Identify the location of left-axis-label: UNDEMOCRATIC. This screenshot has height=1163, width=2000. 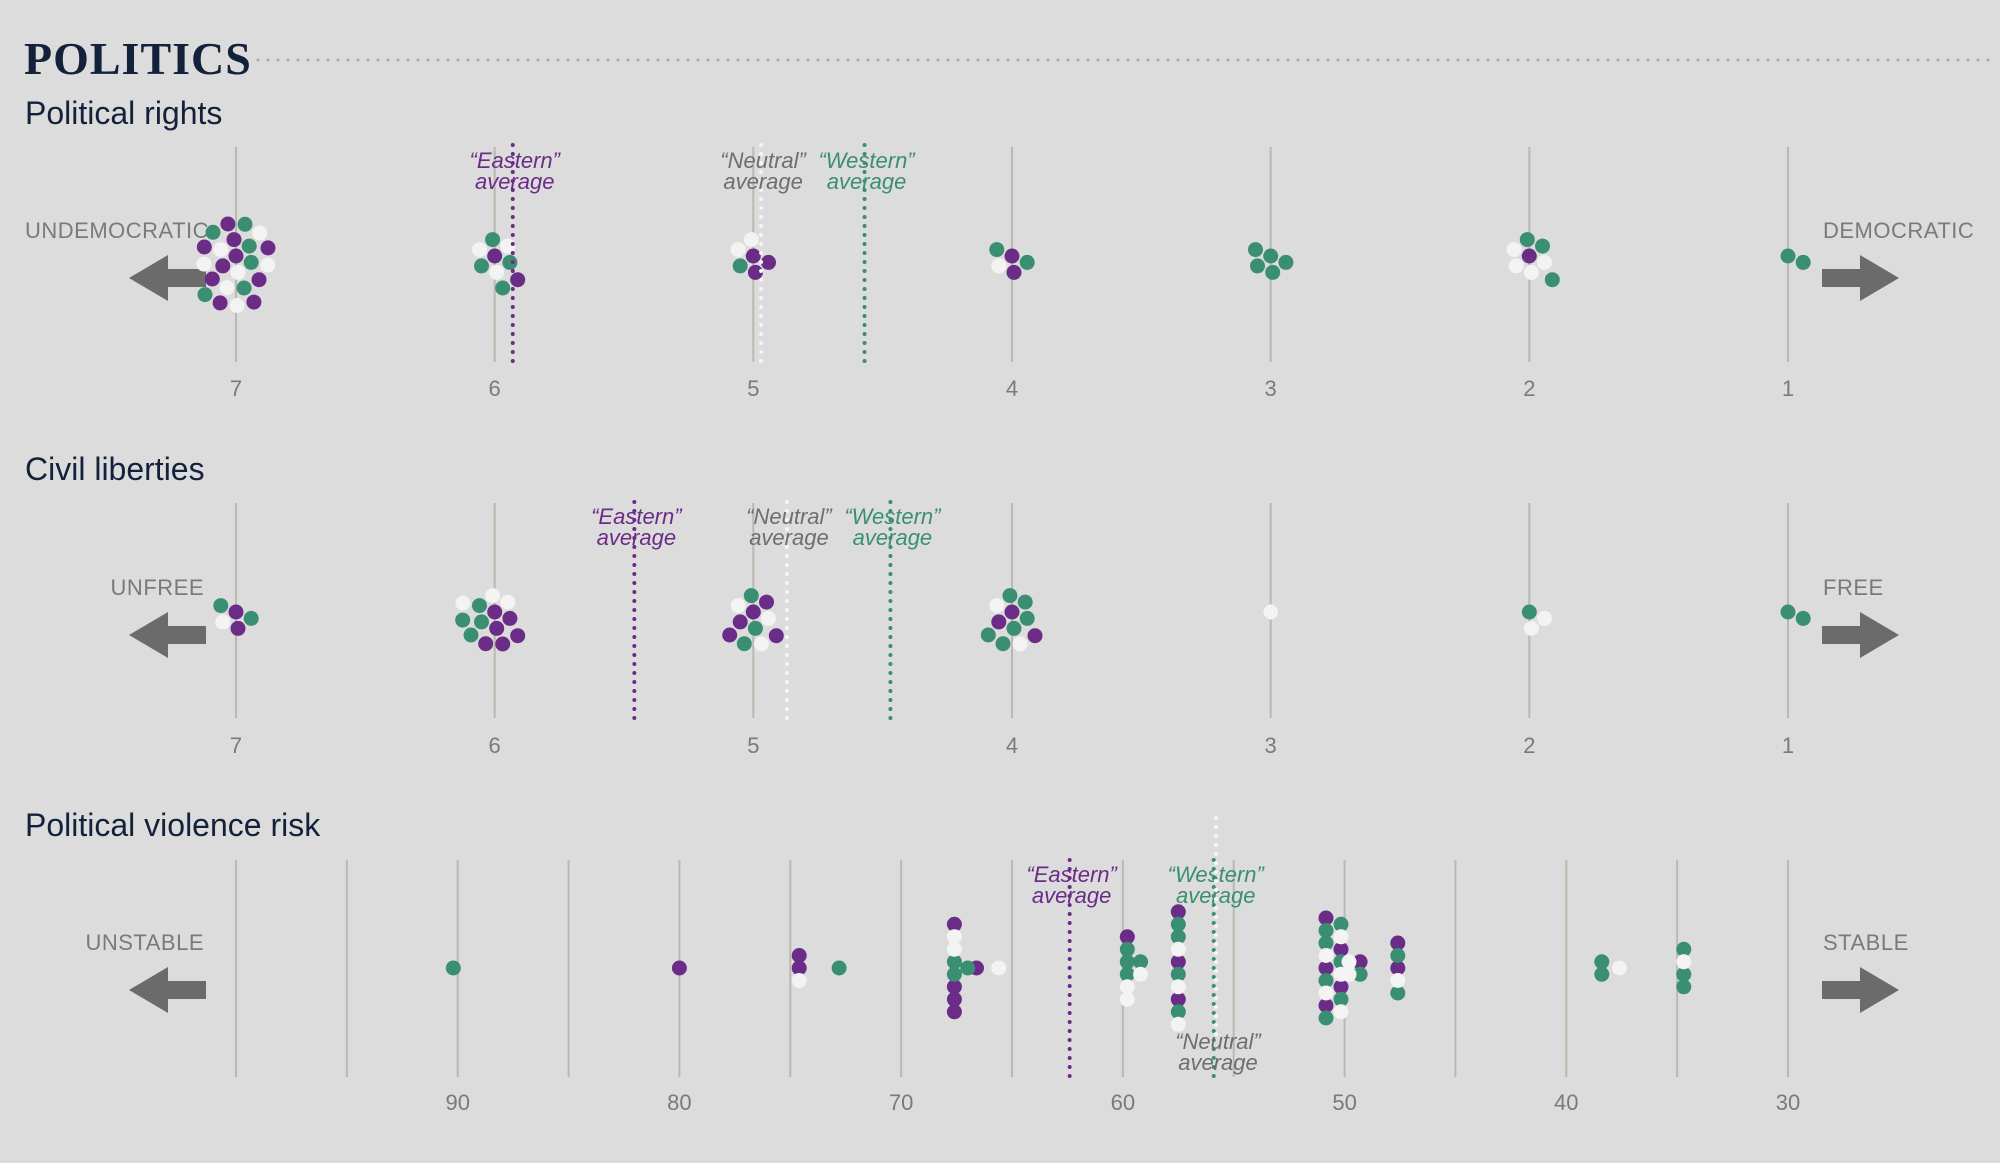
(117, 230).